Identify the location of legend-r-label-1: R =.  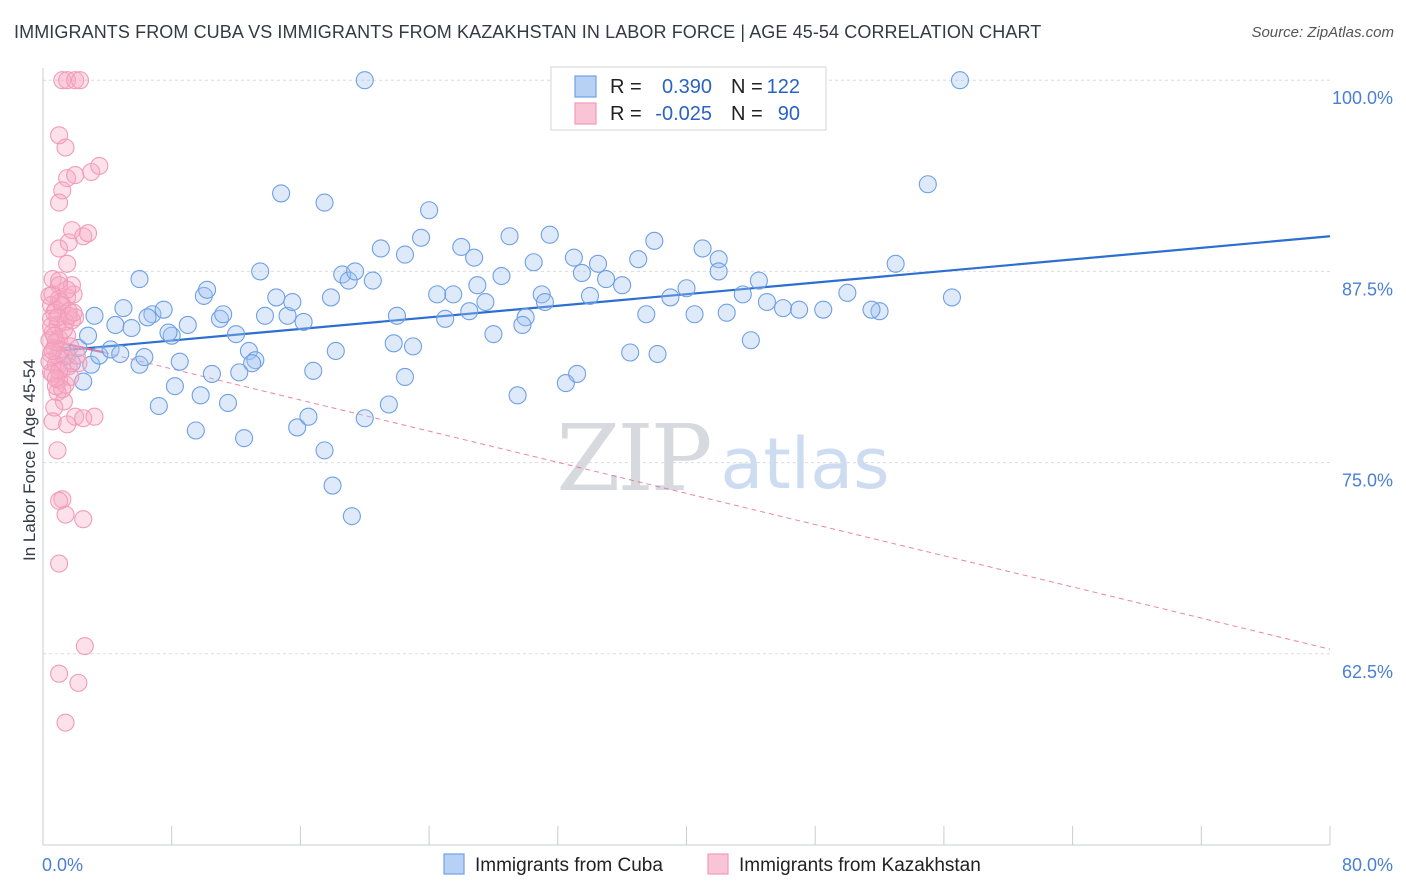
(626, 114).